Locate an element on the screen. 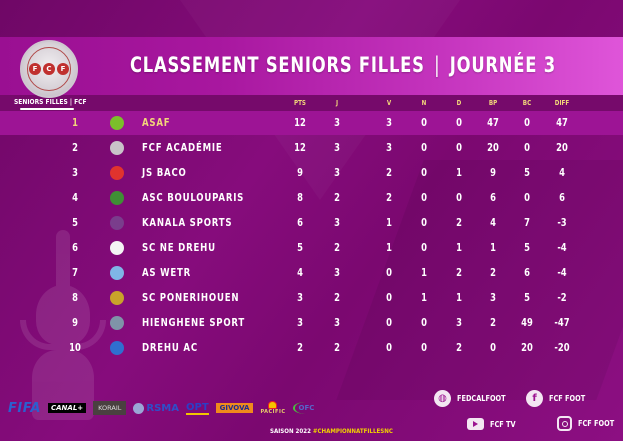 This screenshot has height=441, width=623. stat-diff: -2 is located at coordinates (562, 298).